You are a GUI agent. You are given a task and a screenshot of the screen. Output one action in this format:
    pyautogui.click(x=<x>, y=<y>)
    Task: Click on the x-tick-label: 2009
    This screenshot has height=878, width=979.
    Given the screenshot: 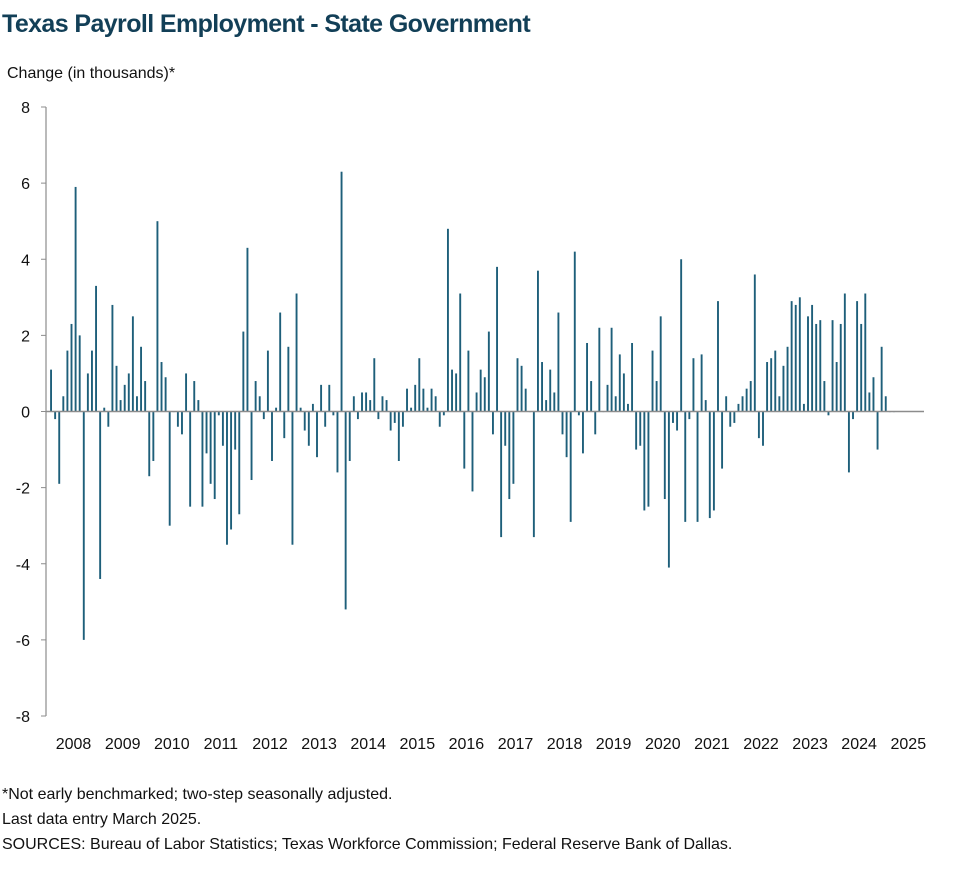 What is the action you would take?
    pyautogui.click(x=123, y=744)
    